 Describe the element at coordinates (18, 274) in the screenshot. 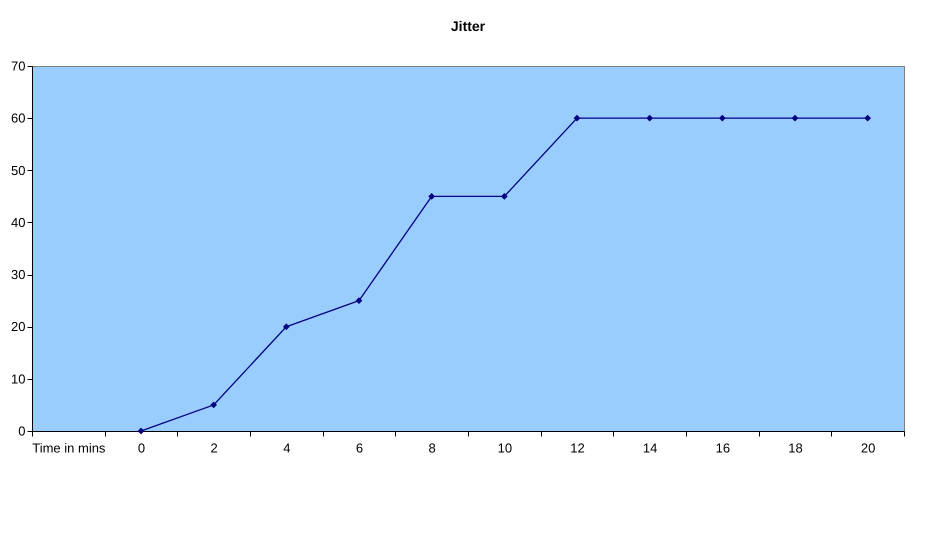

I see `y-tick-label: 30` at that location.